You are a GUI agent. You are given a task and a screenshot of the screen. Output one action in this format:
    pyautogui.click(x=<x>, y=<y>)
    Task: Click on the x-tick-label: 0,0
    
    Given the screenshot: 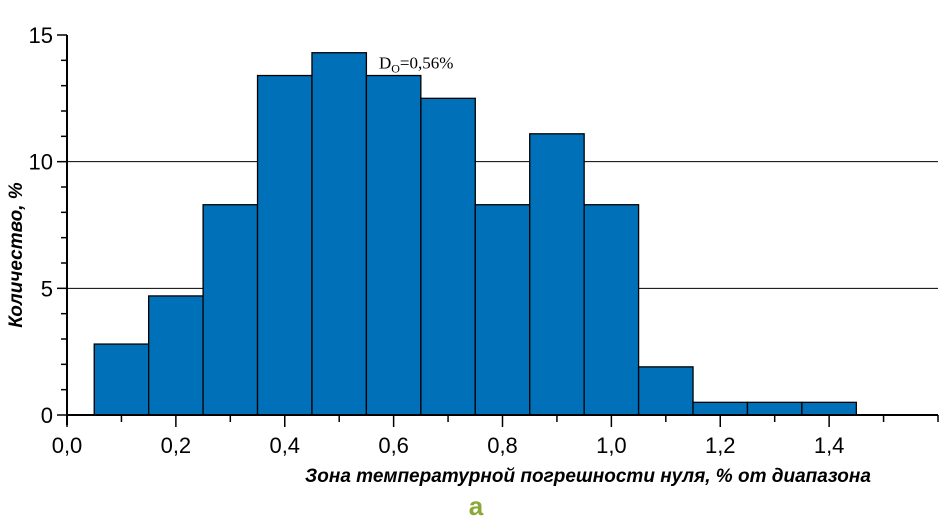 What is the action you would take?
    pyautogui.click(x=67, y=445)
    